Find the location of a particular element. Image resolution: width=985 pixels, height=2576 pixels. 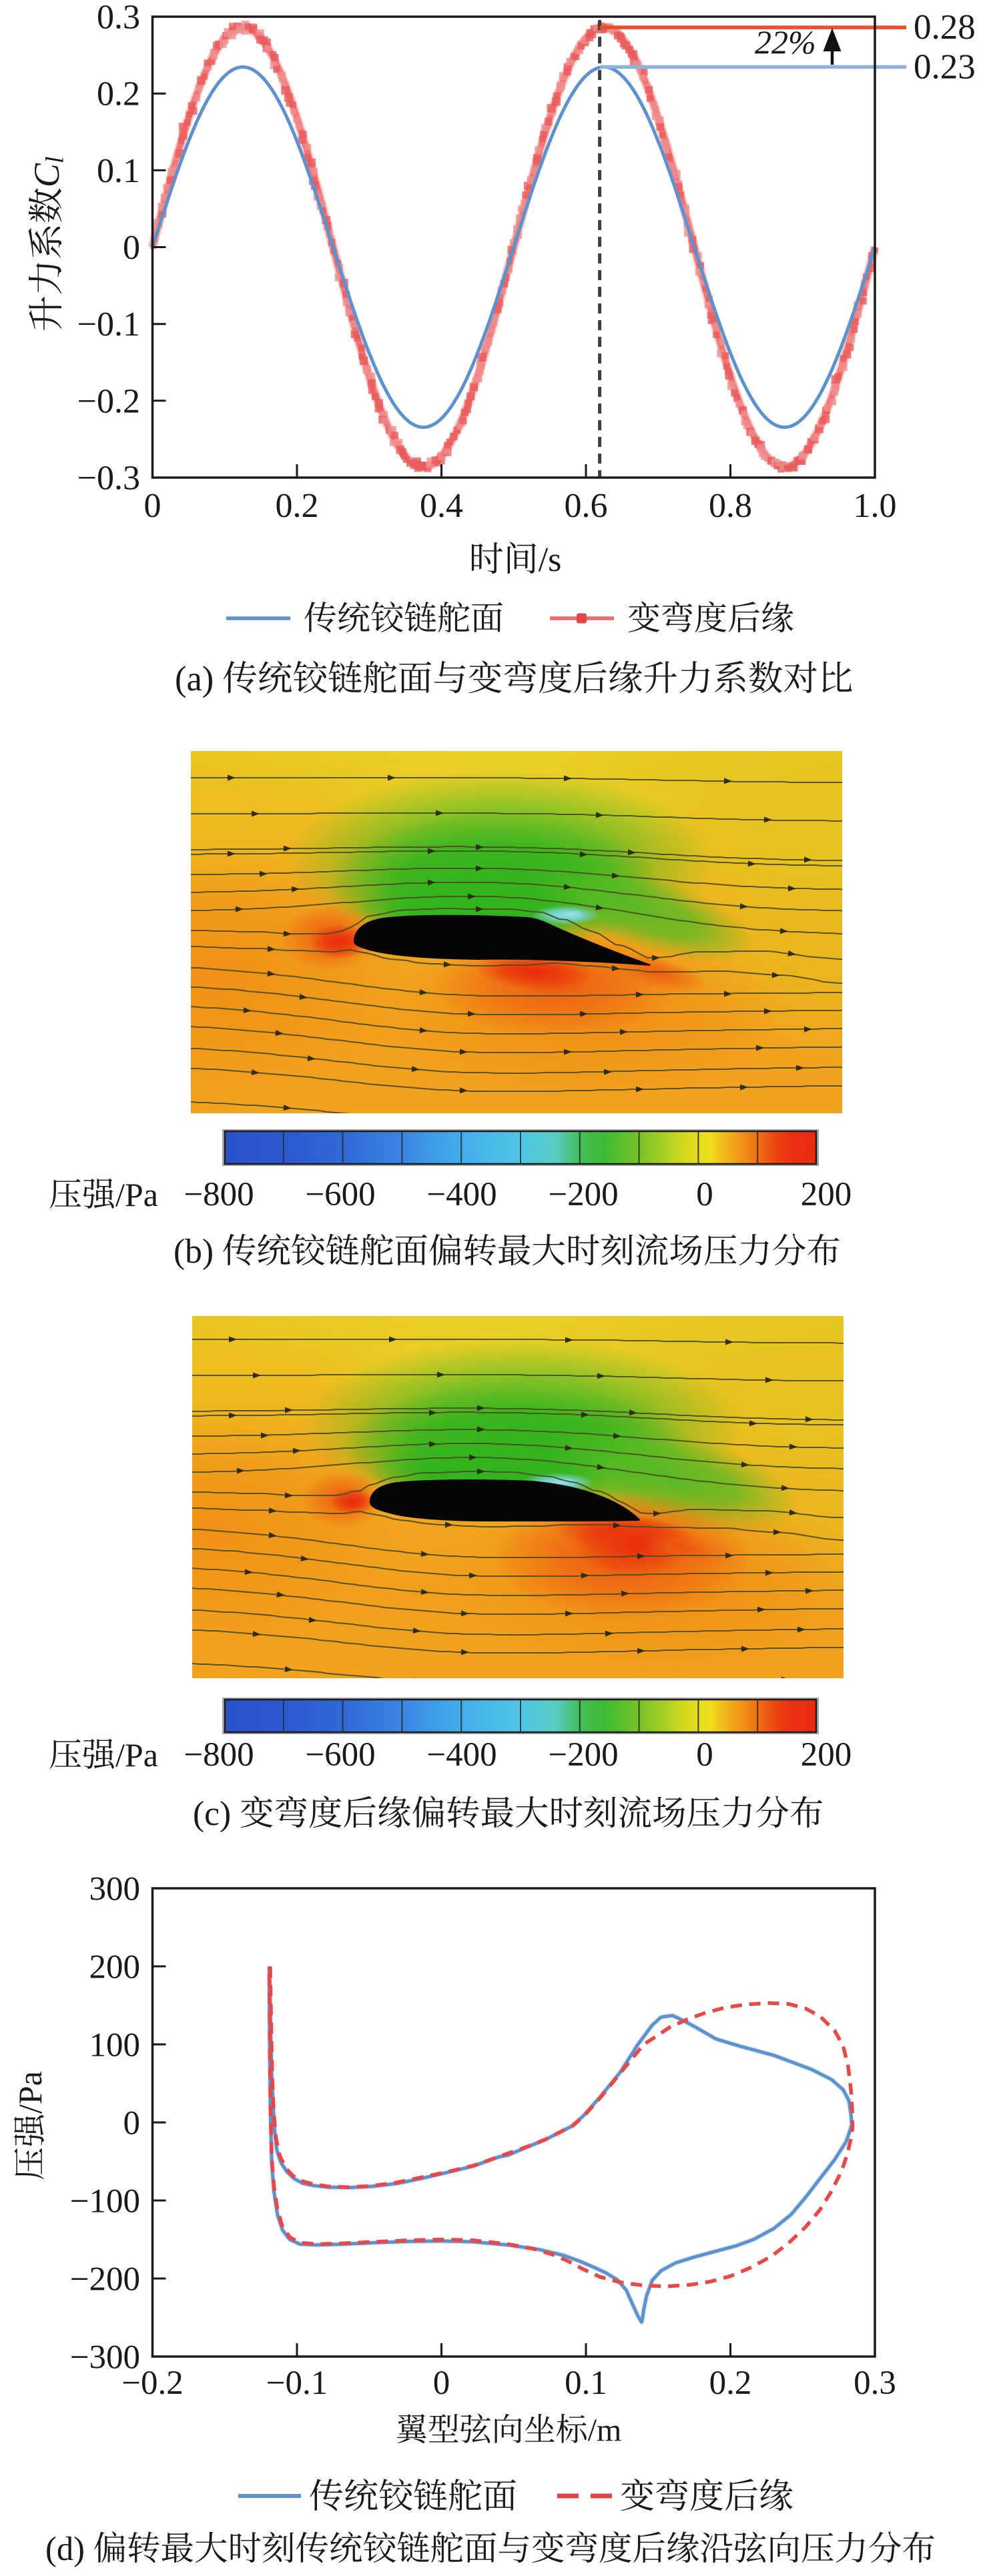

svg-text: 0.28 is located at coordinates (945, 27).